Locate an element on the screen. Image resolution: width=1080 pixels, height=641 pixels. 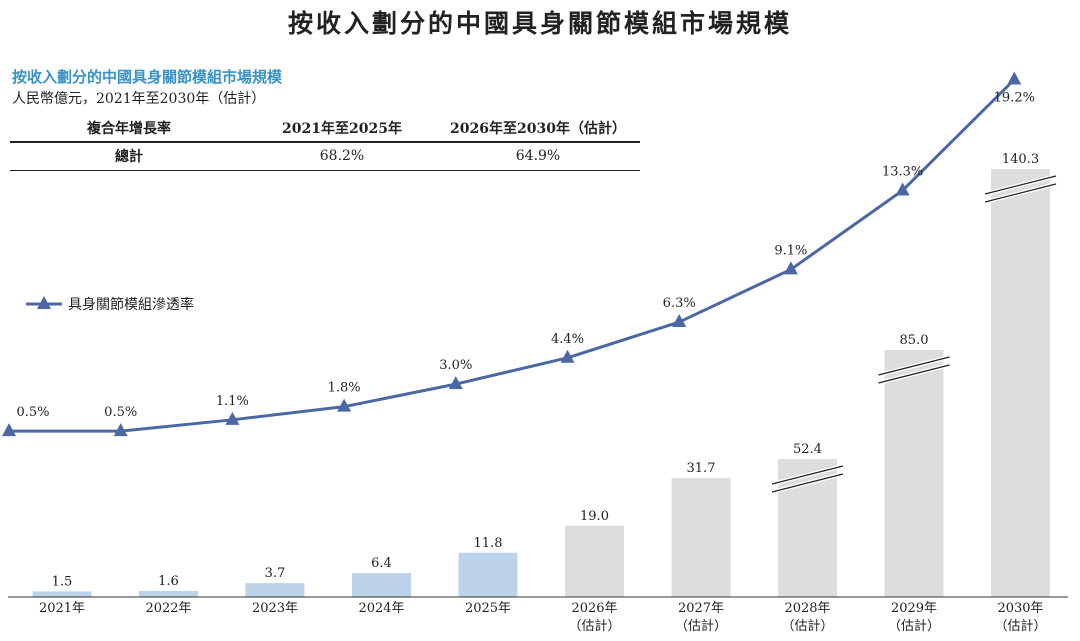
x-tick-label: 2026年 is located at coordinates (594, 608).